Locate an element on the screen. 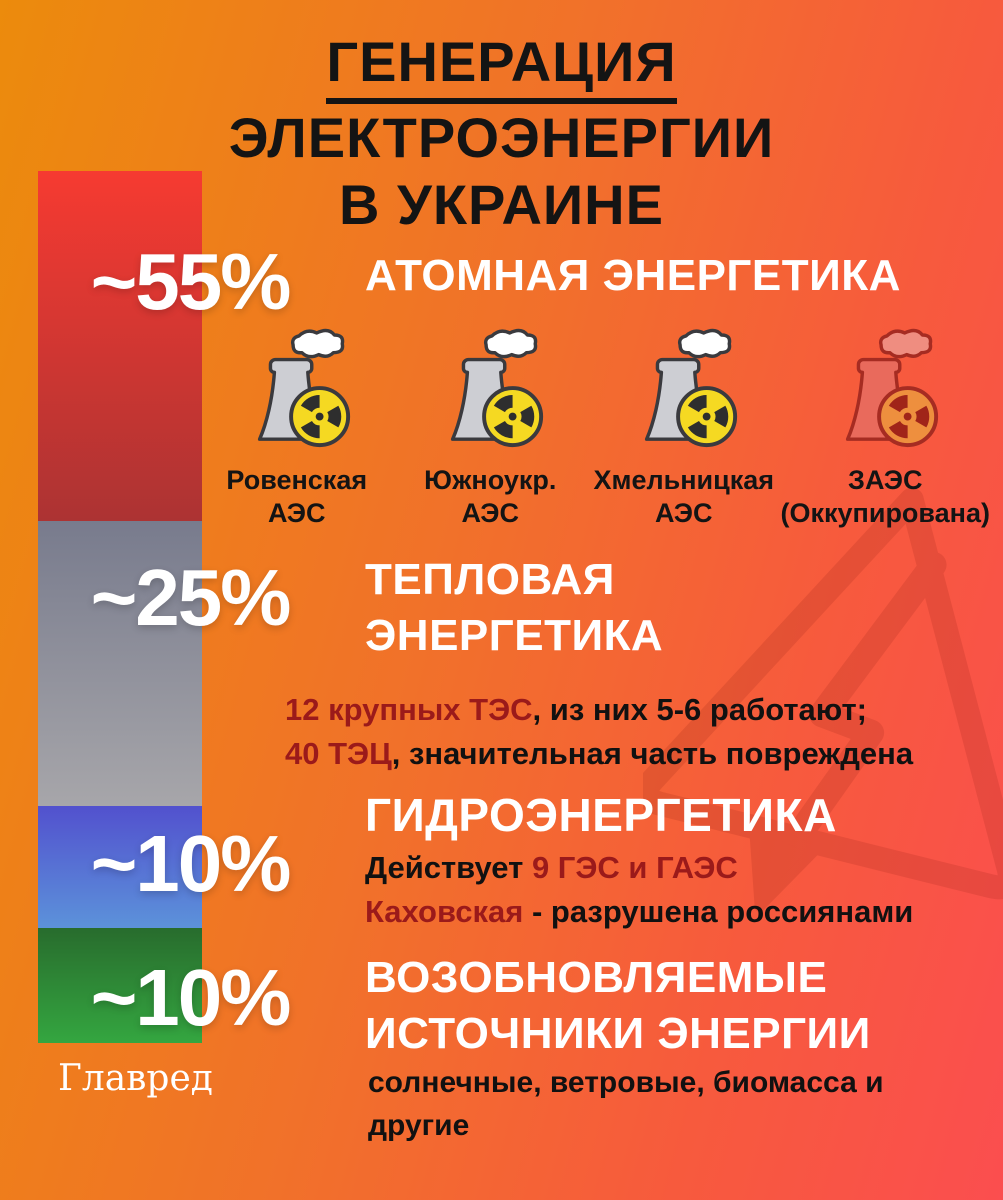 The width and height of the screenshot is (1003, 1200). plant-name-line1: Южноукр. is located at coordinates (490, 480).